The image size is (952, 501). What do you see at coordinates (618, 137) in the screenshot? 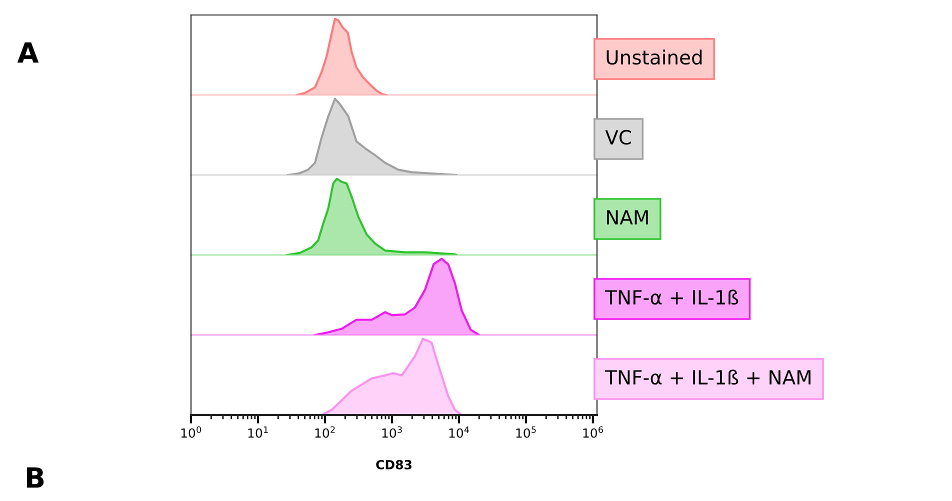
I see `text: VC` at bounding box center [618, 137].